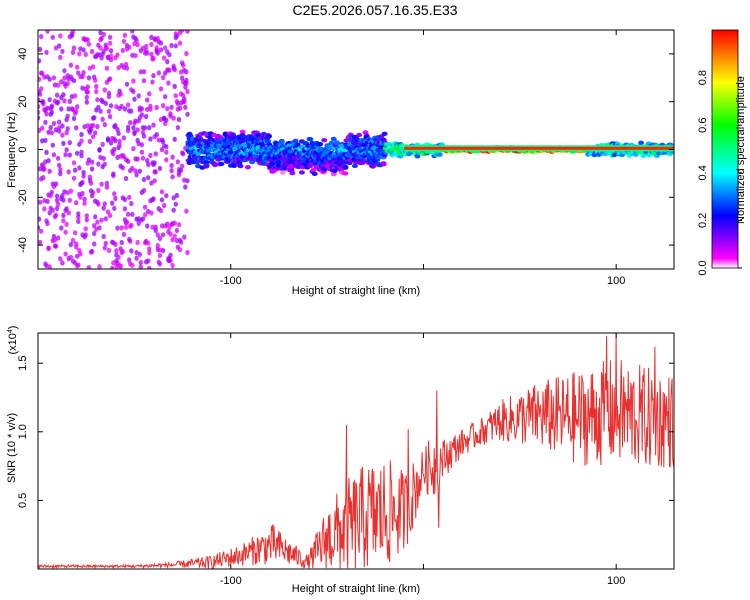 The width and height of the screenshot is (750, 600). What do you see at coordinates (23, 245) in the screenshot?
I see `y-tick-label: -40` at bounding box center [23, 245].